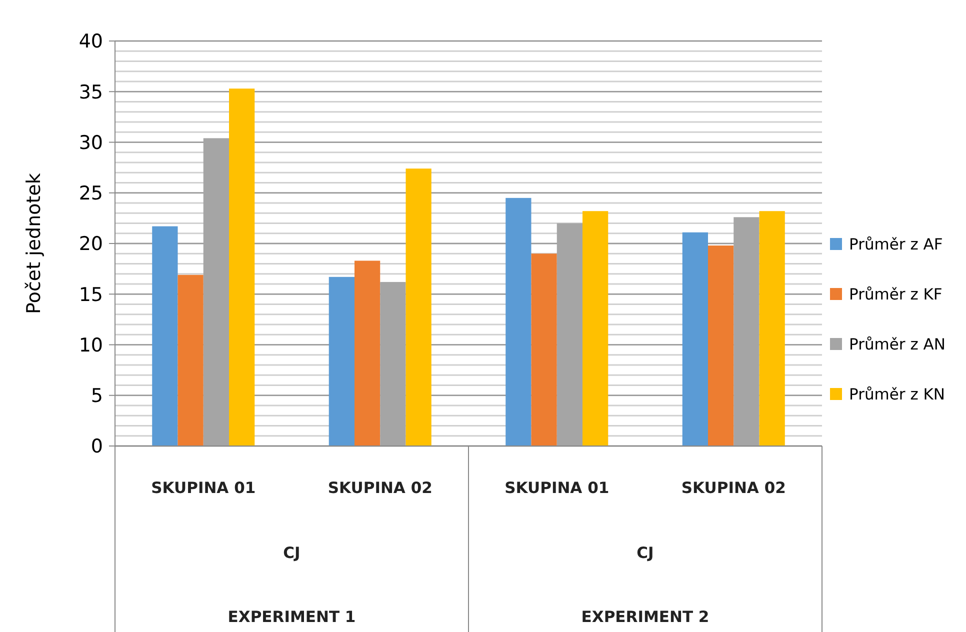  I want to click on y-tick-label: 25, so click(90, 193).